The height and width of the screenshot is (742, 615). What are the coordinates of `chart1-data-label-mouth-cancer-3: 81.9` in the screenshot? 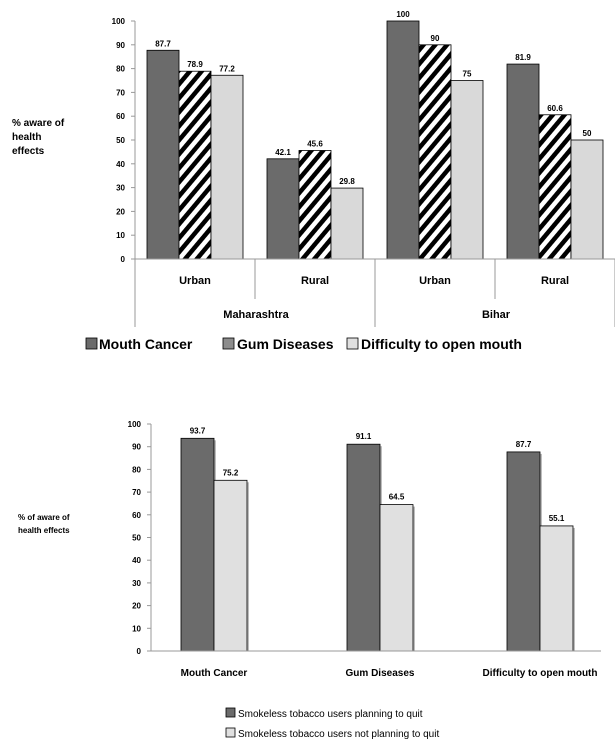 It's located at (523, 57).